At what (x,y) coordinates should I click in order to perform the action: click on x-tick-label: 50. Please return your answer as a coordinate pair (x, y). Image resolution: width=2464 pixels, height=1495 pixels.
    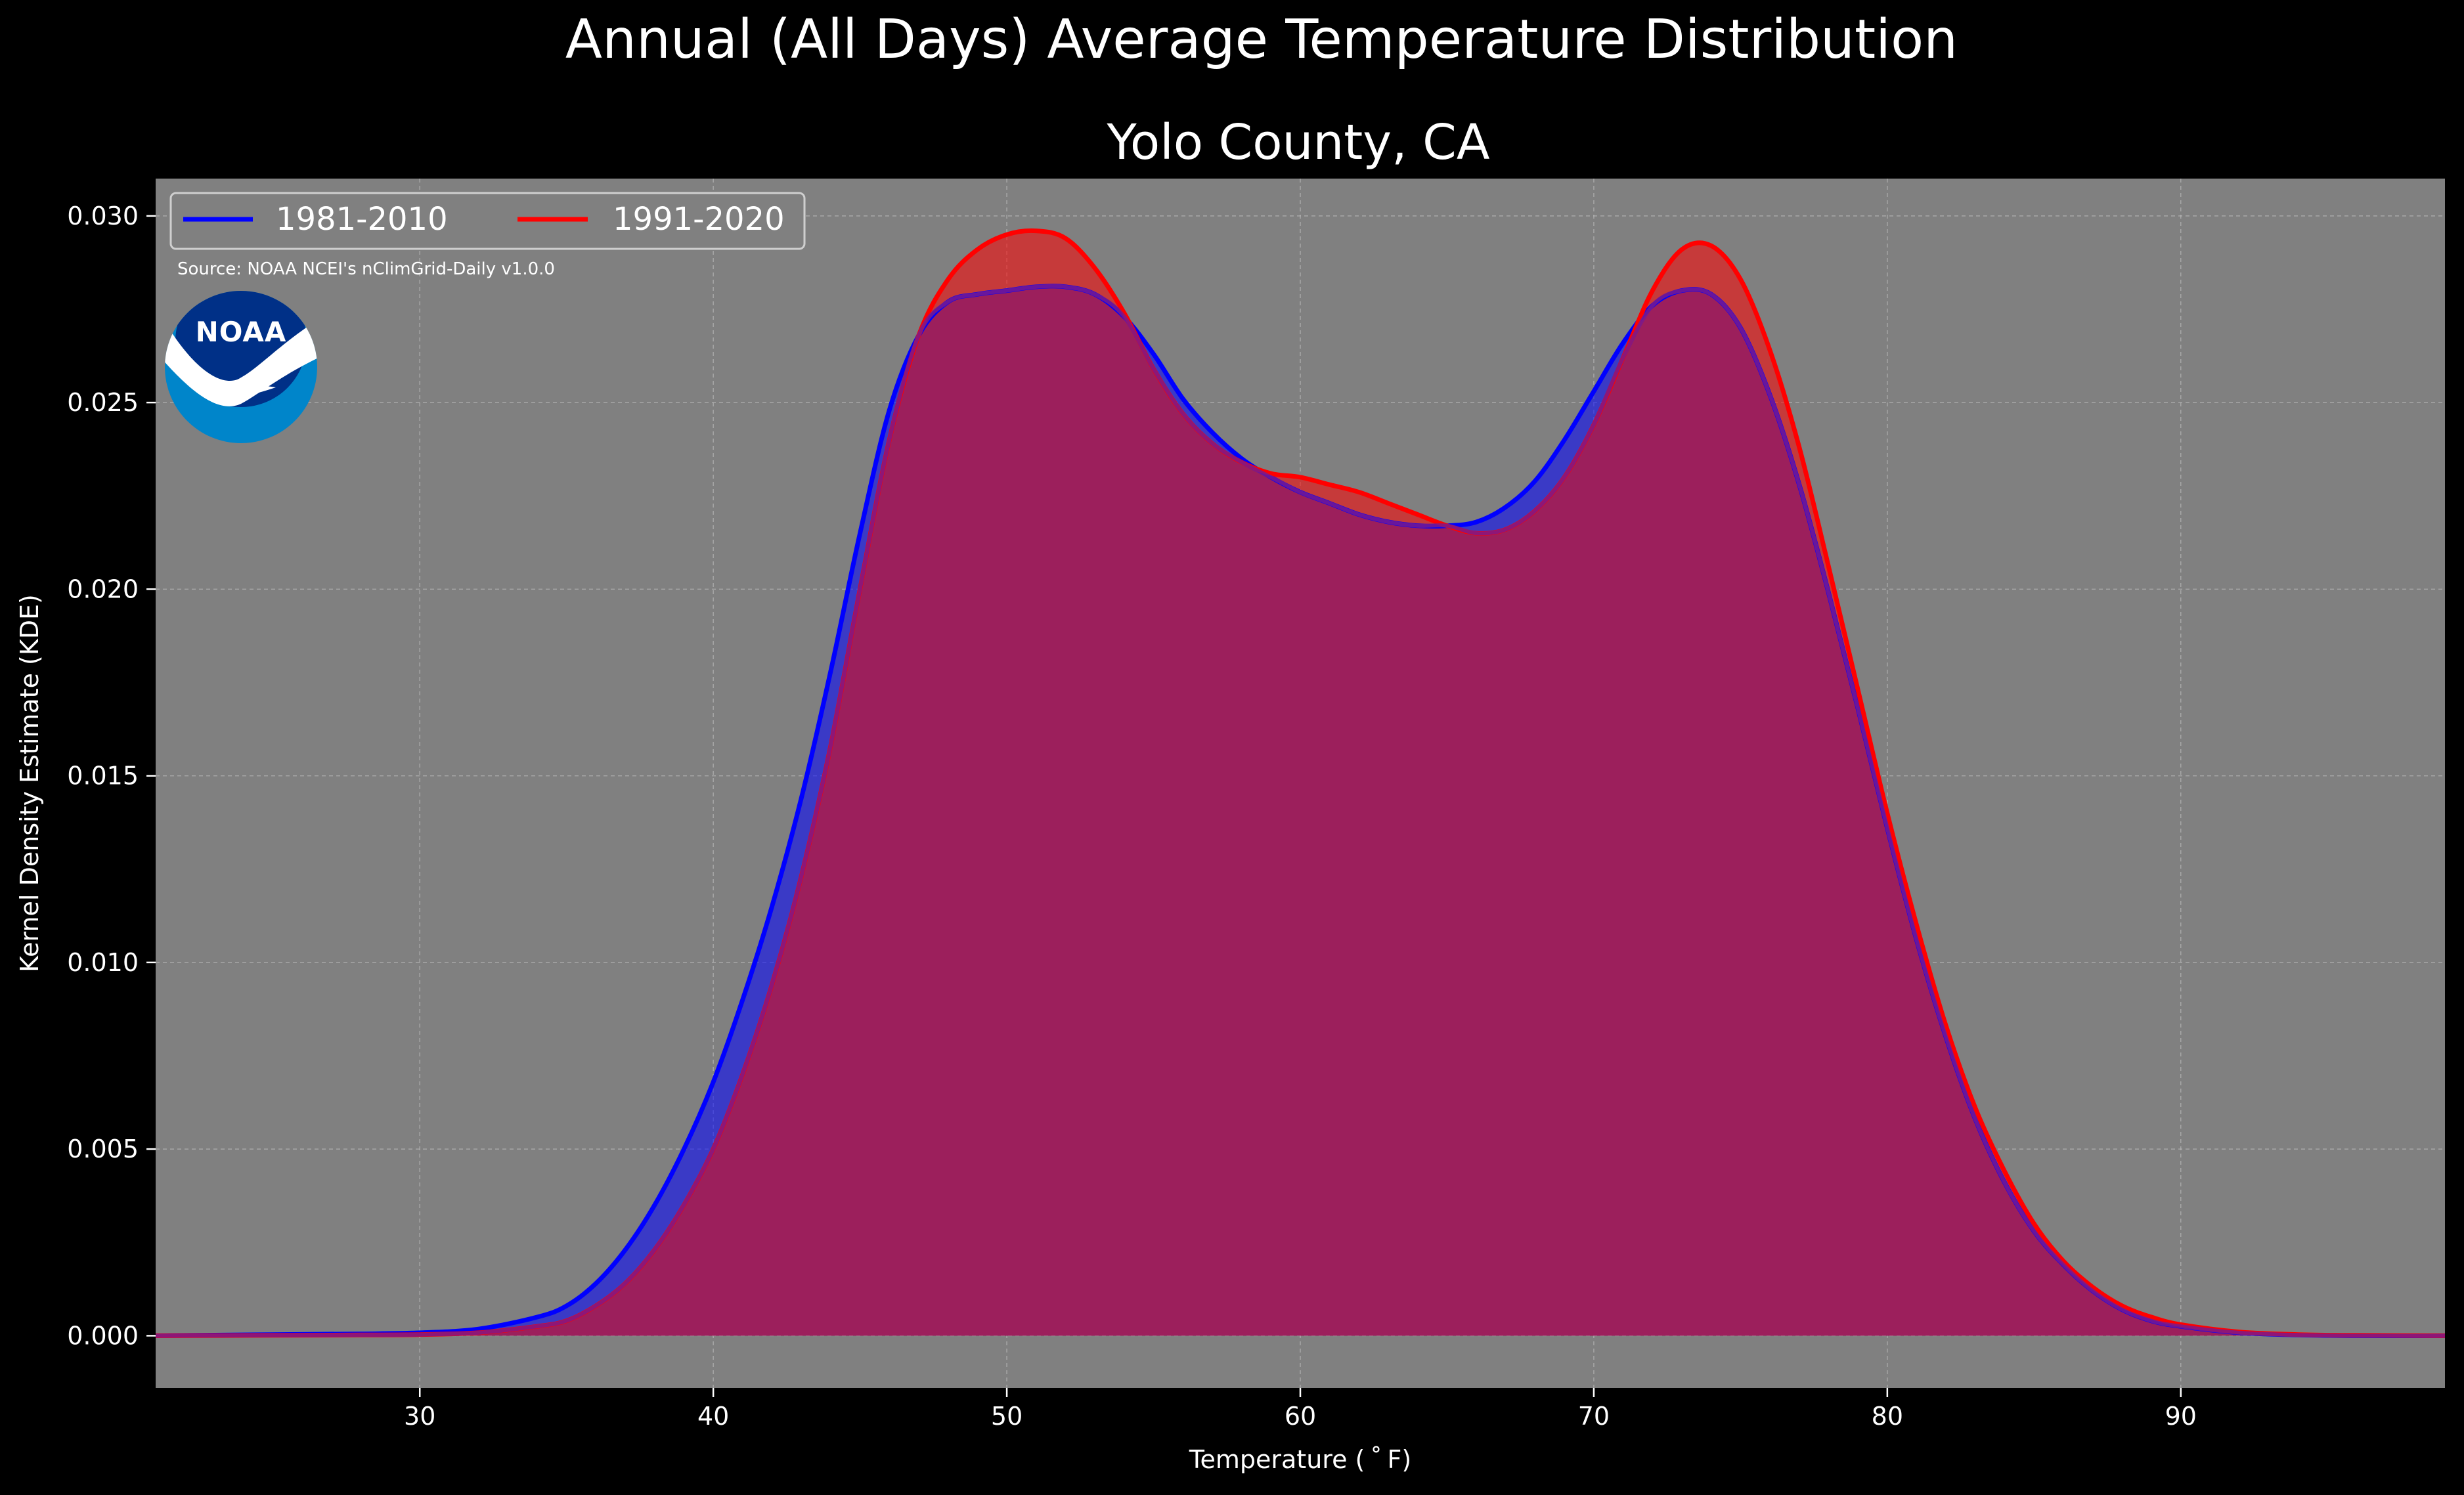
    Looking at the image, I should click on (1007, 1416).